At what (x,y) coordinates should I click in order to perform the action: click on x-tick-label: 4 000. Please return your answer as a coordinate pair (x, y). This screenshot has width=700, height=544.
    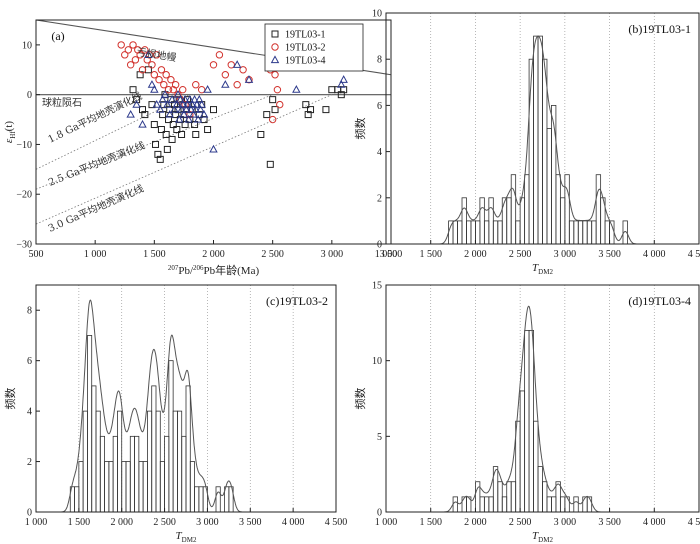
    Looking at the image, I should click on (293, 522).